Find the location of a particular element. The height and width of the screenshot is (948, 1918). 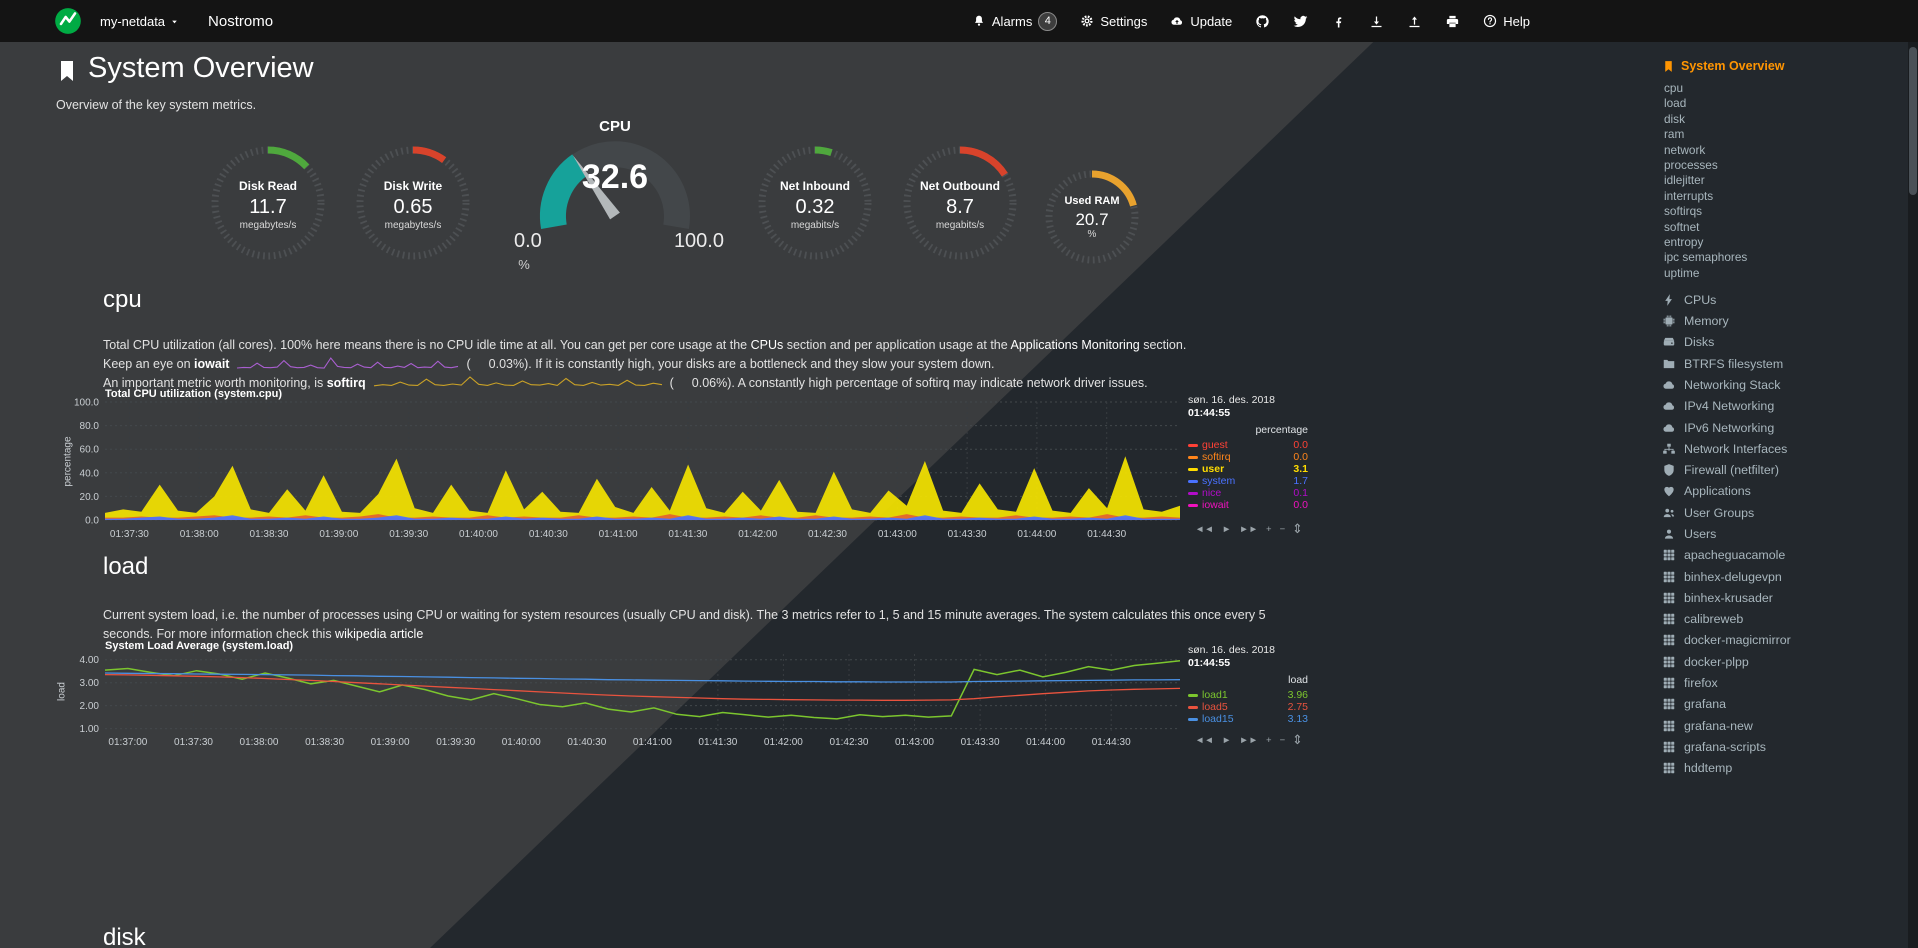

disk-write-gauge: Disk Write 0.65 megabytes/s is located at coordinates (413, 203).